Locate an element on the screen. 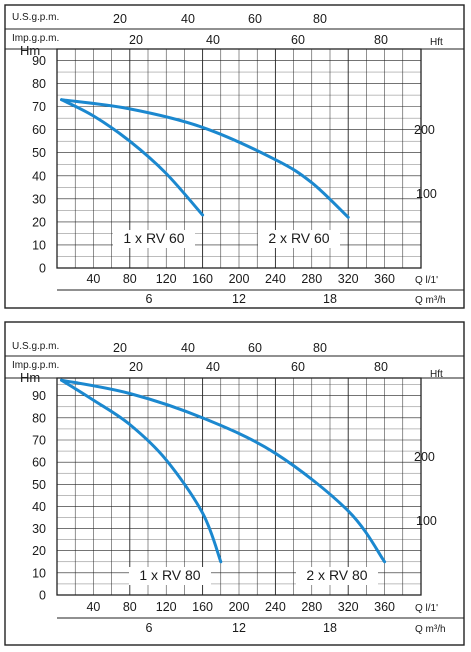 This screenshot has height=652, width=471. curve-label: 2 x RV 80 is located at coordinates (336, 575).